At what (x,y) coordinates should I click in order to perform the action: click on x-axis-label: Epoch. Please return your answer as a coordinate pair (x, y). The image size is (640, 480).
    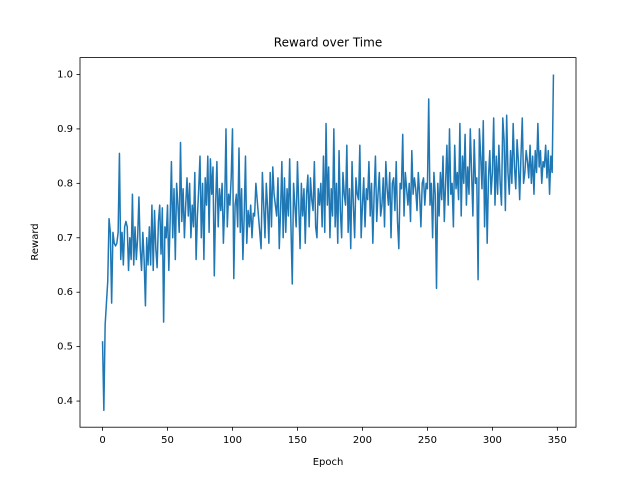
    Looking at the image, I should click on (328, 462).